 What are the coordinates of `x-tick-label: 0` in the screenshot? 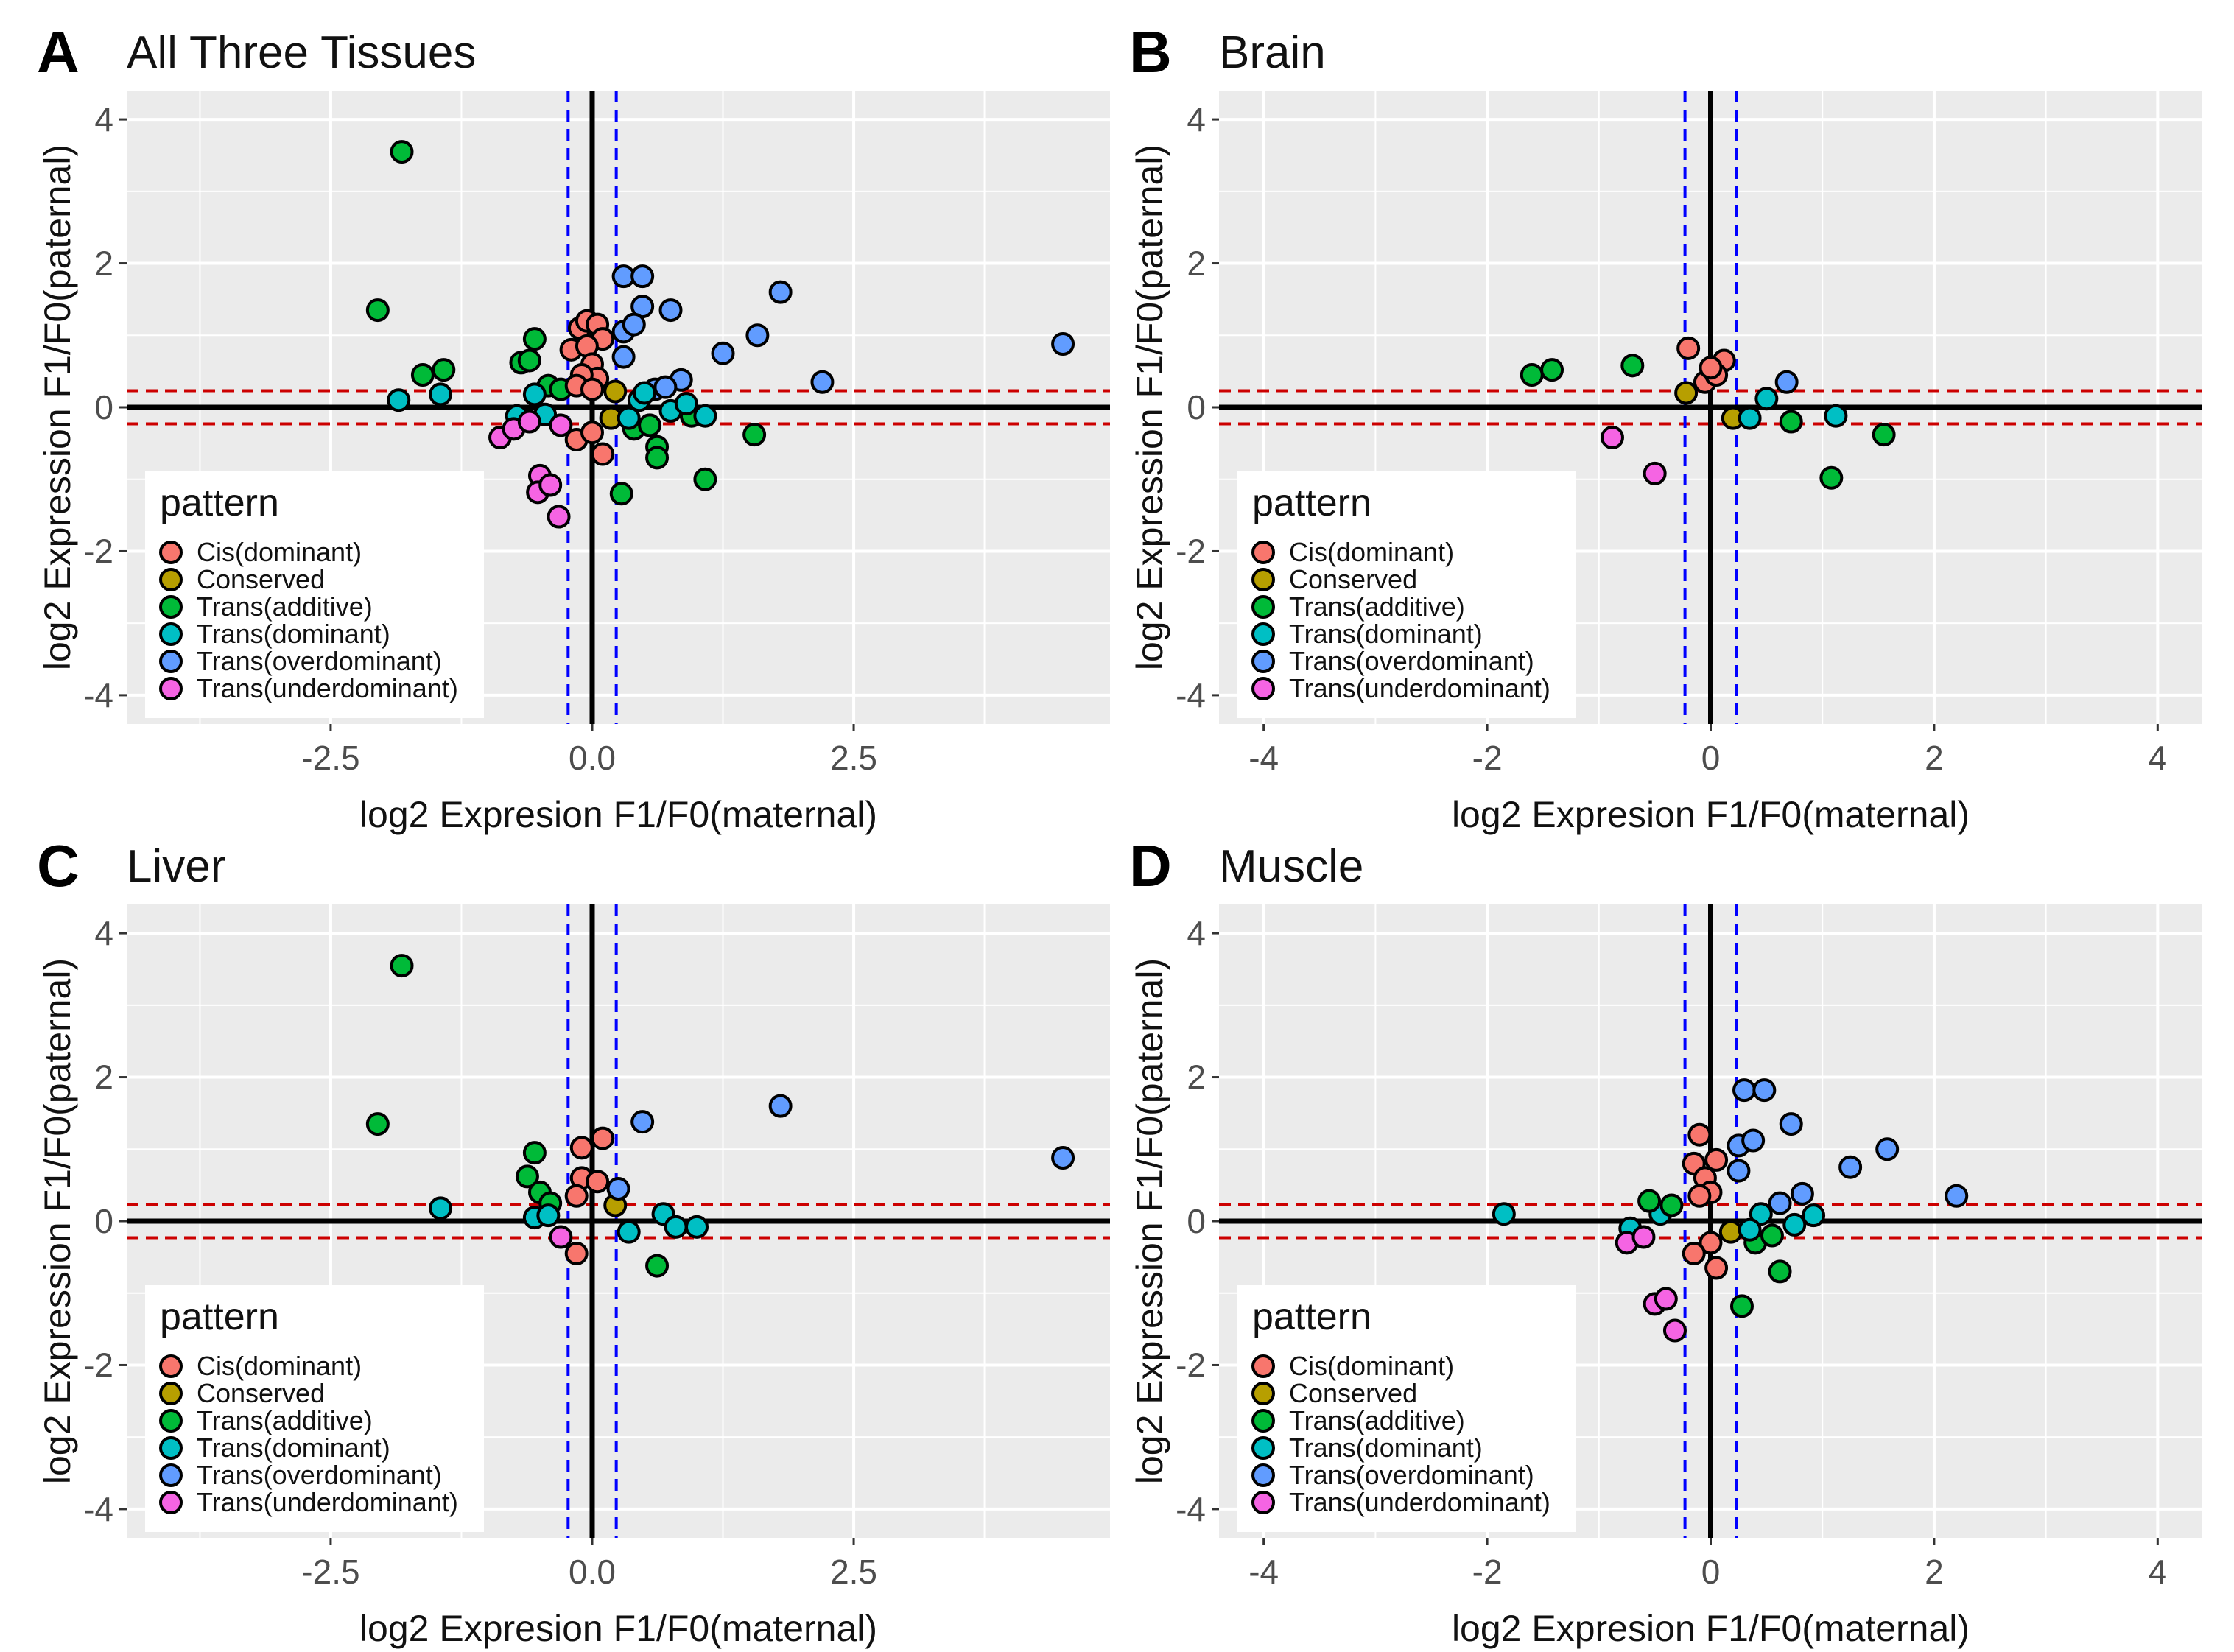 It's located at (1711, 1572).